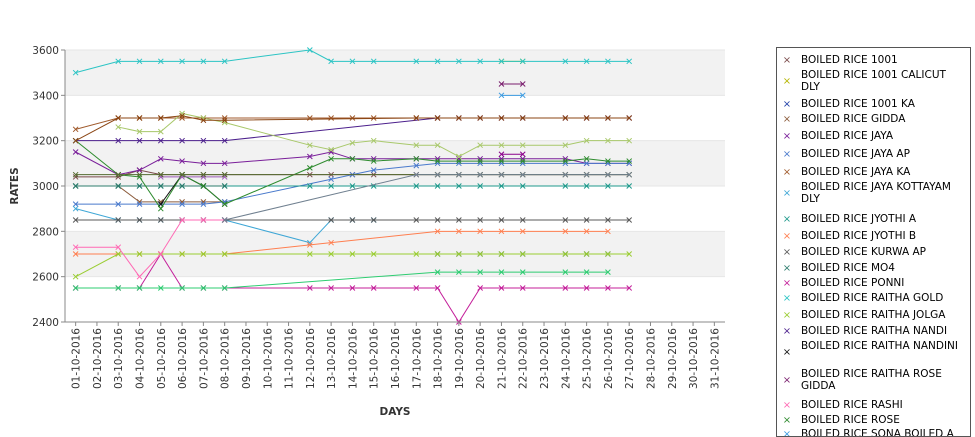  Describe the element at coordinates (853, 283) in the screenshot. I see `legend-label: BOILED RICE PONNI` at that location.